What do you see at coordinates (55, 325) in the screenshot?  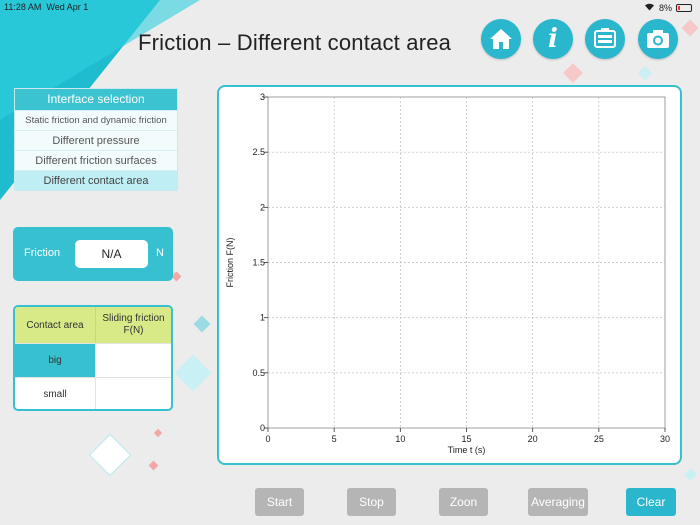 I see `header-contact-area: Contact area` at bounding box center [55, 325].